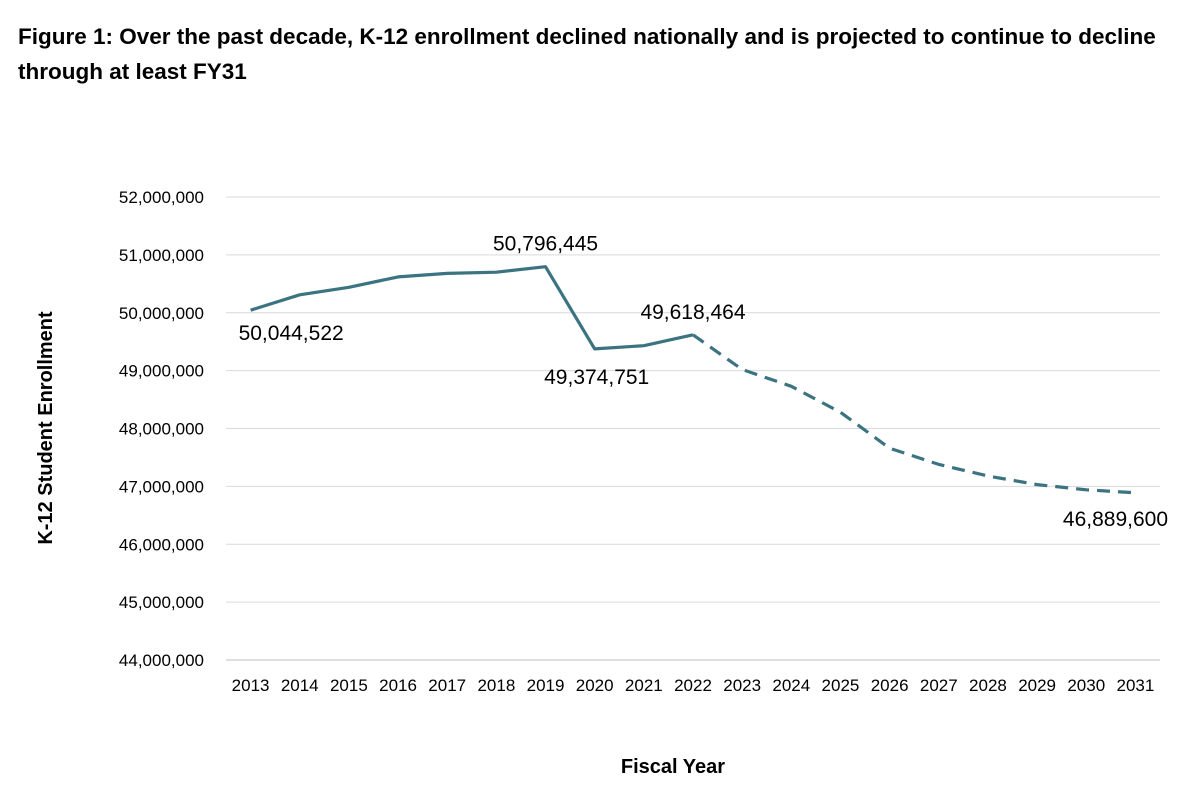  I want to click on x-tick-label: 2026, so click(890, 685).